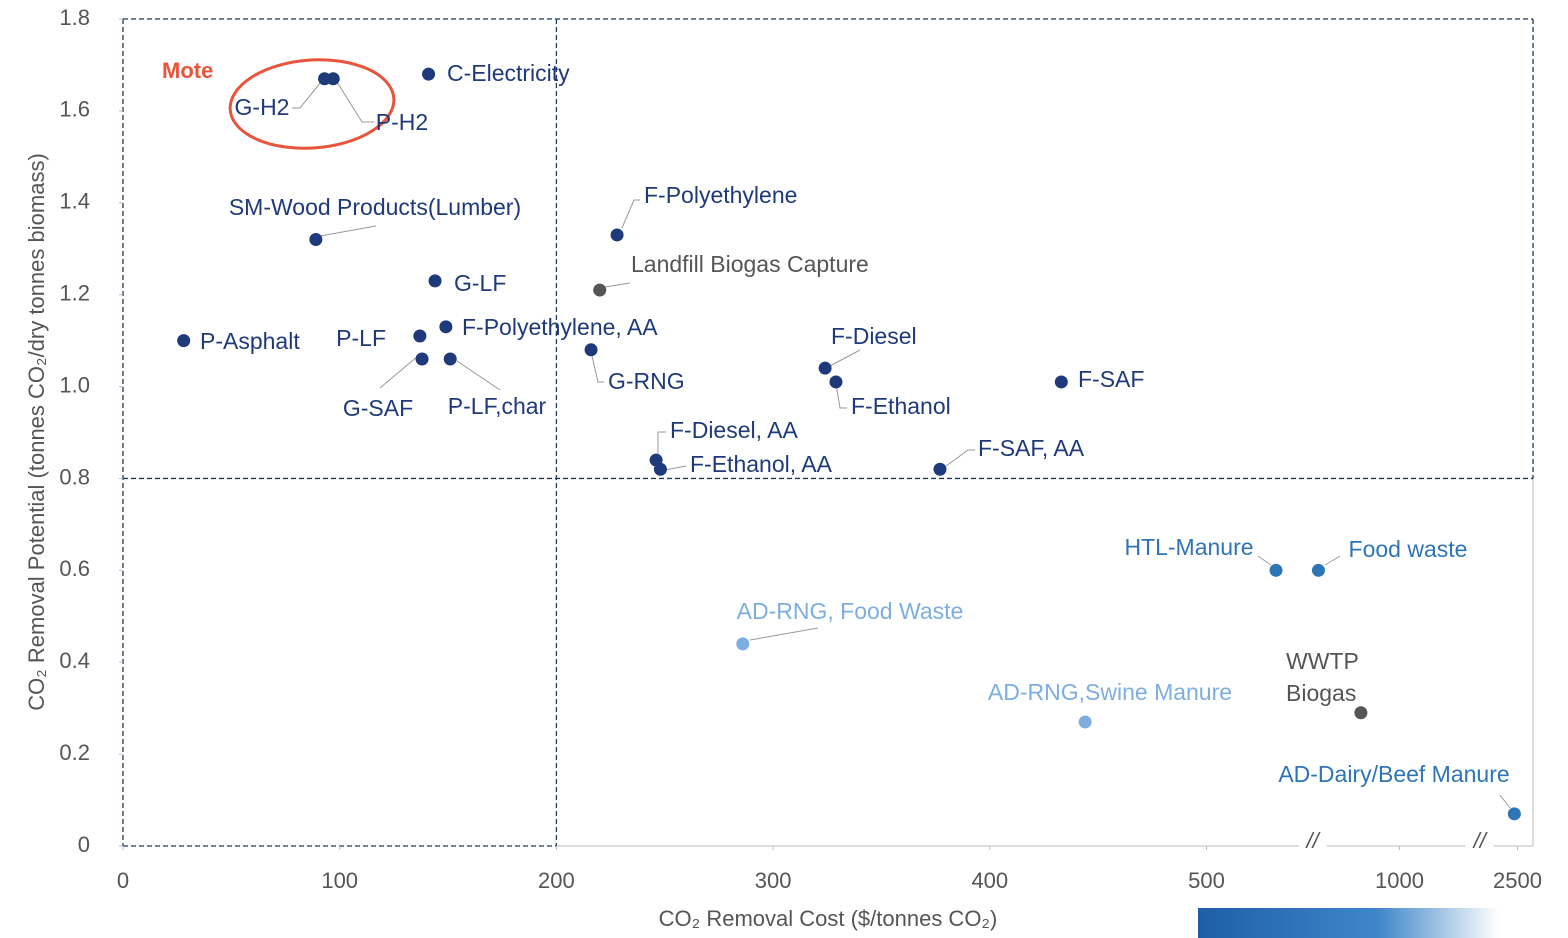  I want to click on point-label: Landfill Biogas Capture, so click(750, 264).